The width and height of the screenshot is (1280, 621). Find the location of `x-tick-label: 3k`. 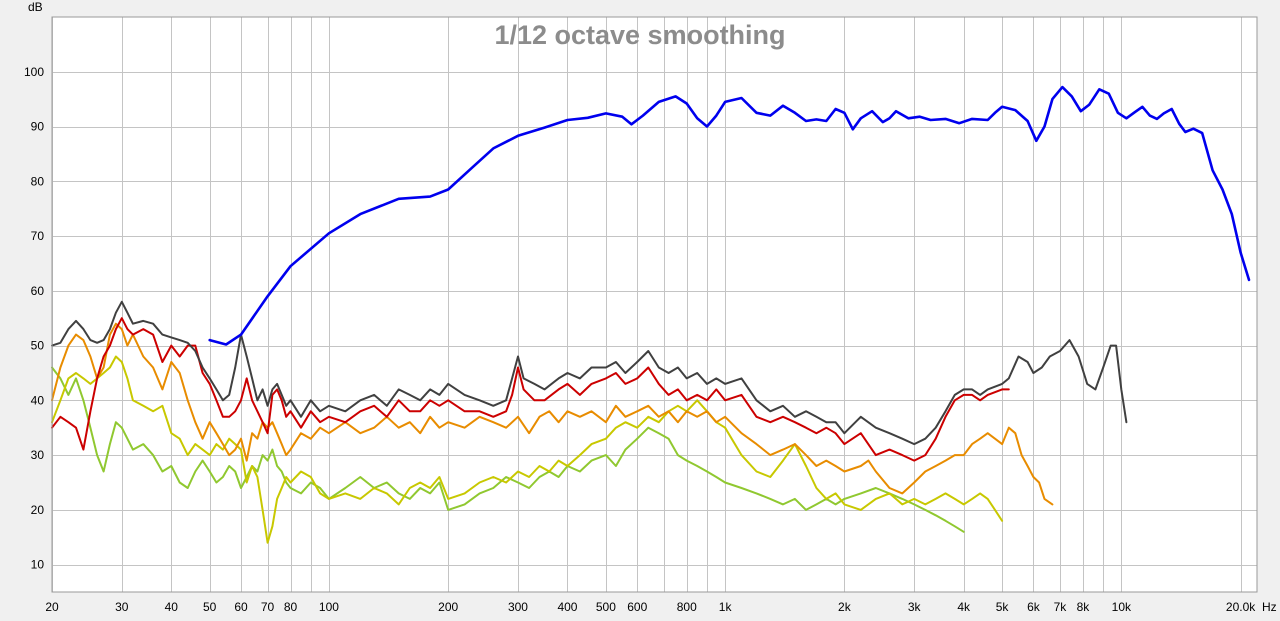

x-tick-label: 3k is located at coordinates (915, 607).